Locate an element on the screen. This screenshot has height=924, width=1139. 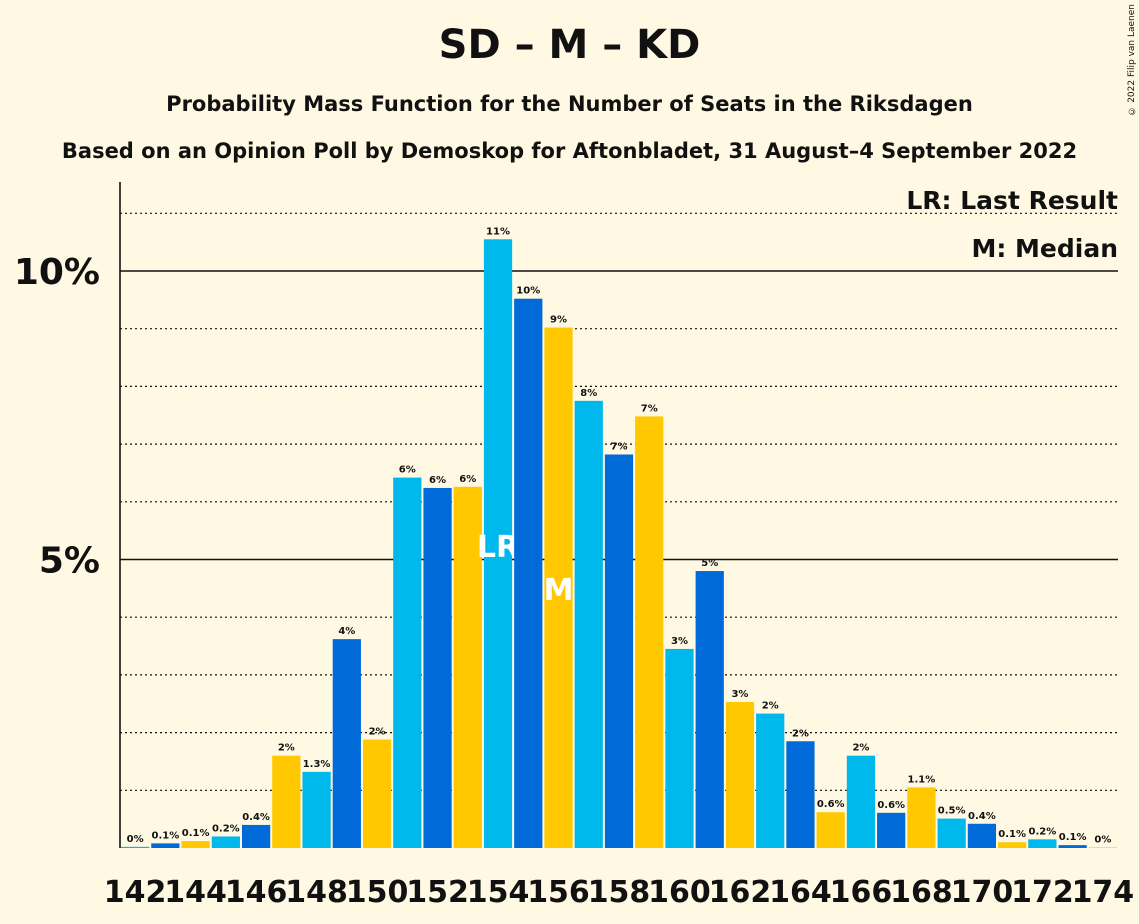
legend-last-result: LR: Last Result is located at coordinates (1012, 200).